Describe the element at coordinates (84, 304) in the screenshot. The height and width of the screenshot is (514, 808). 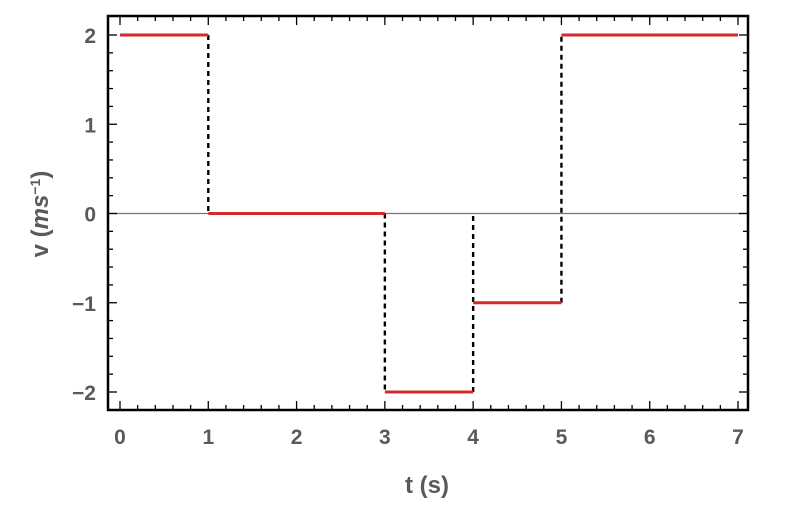
I see `y-tick-label: −1` at that location.